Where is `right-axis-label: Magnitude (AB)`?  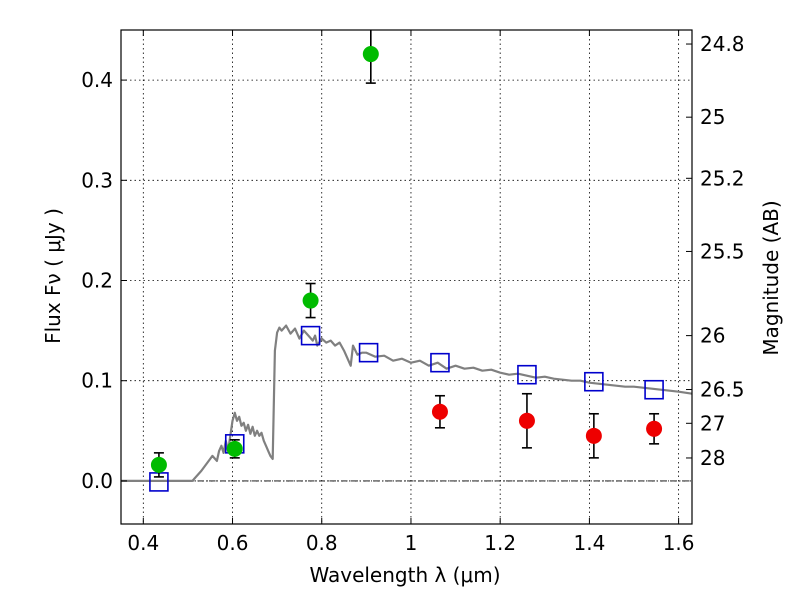
right-axis-label: Magnitude (AB) is located at coordinates (771, 277).